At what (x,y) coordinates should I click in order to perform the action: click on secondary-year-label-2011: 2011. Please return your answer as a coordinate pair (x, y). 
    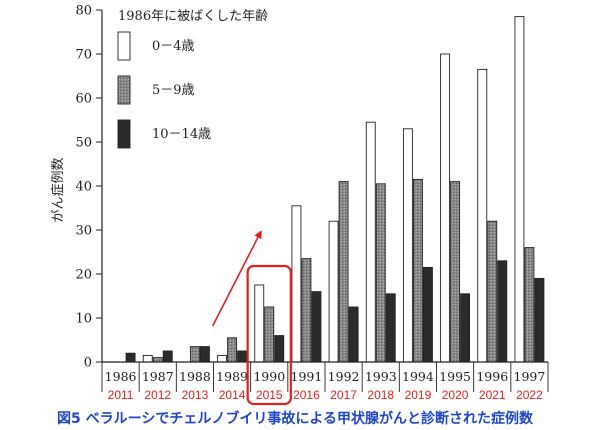
    Looking at the image, I should click on (121, 395).